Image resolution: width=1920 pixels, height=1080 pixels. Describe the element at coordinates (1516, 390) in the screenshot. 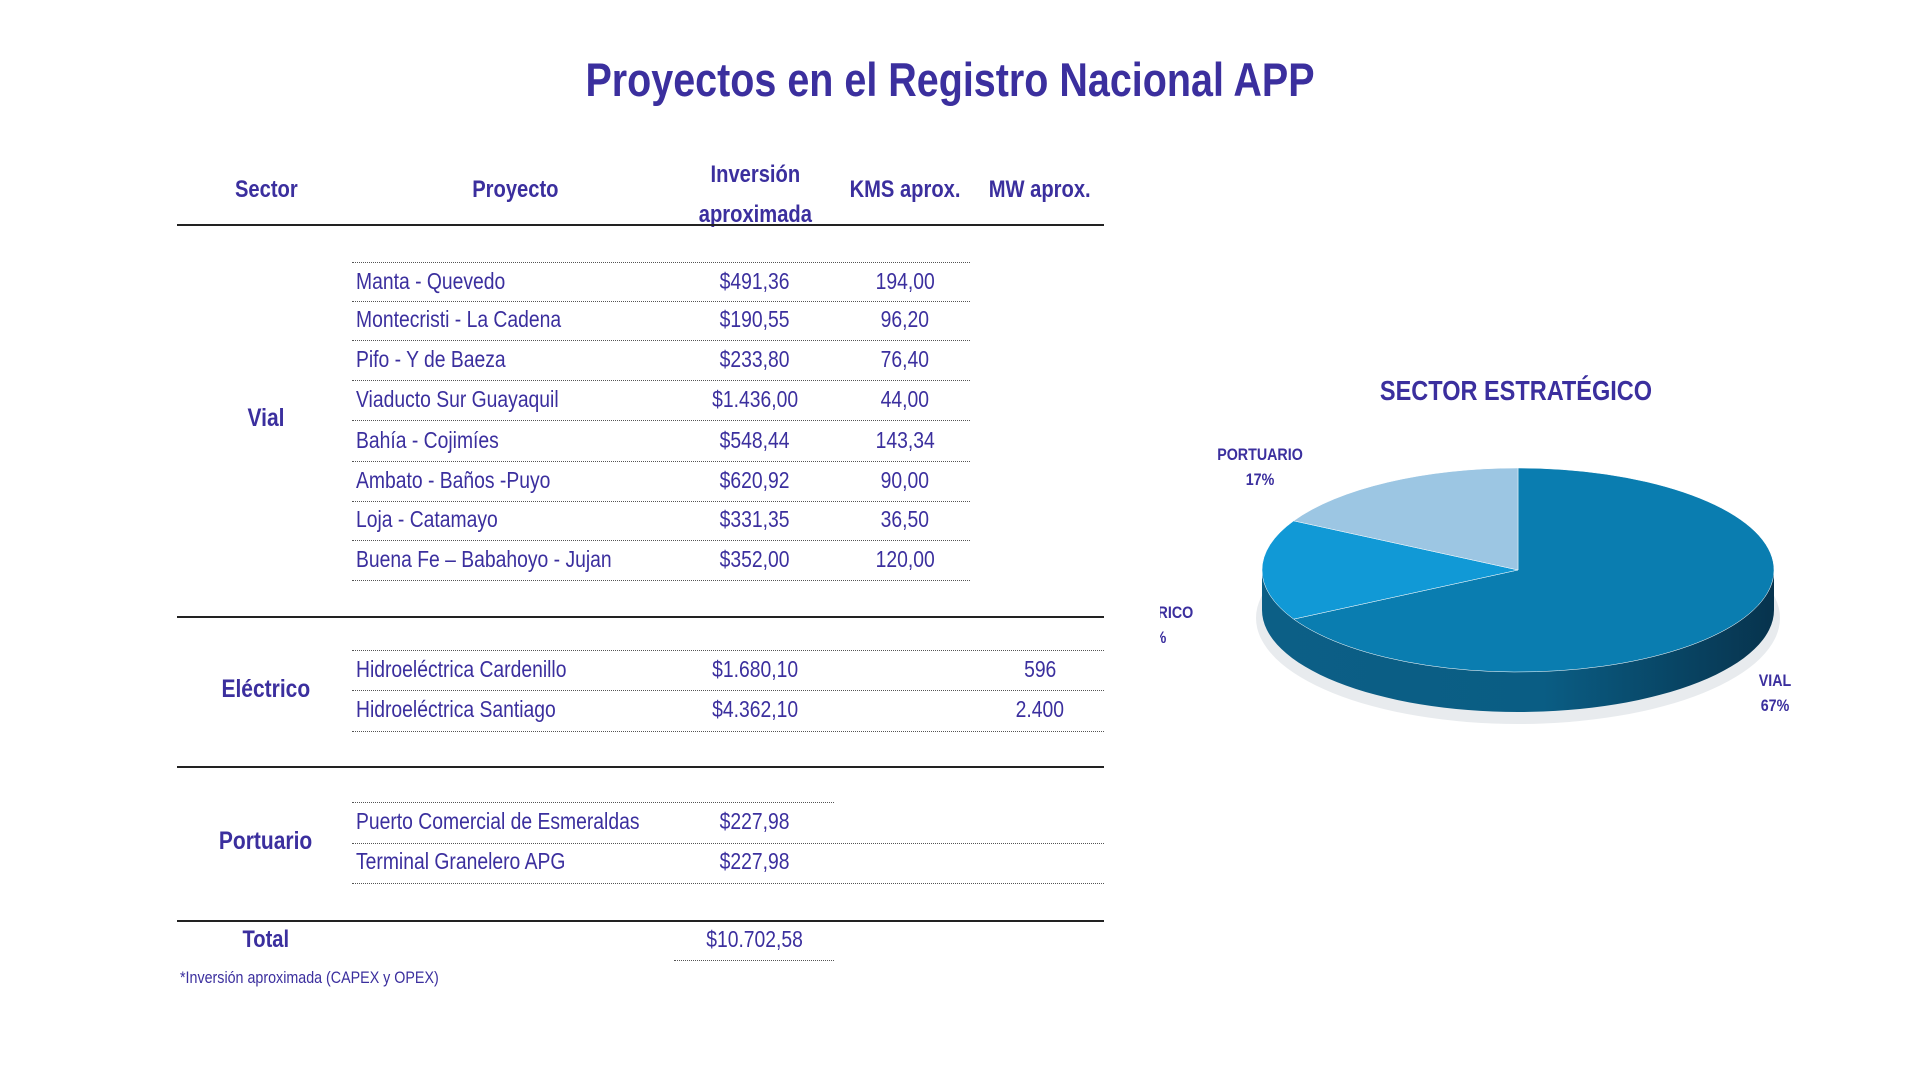

I see `pie-title: SECTOR ESTRATÉGICO` at that location.